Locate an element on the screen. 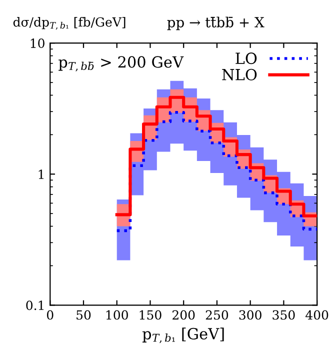 The height and width of the screenshot is (359, 332). y-tick-label: 10 is located at coordinates (37, 43).